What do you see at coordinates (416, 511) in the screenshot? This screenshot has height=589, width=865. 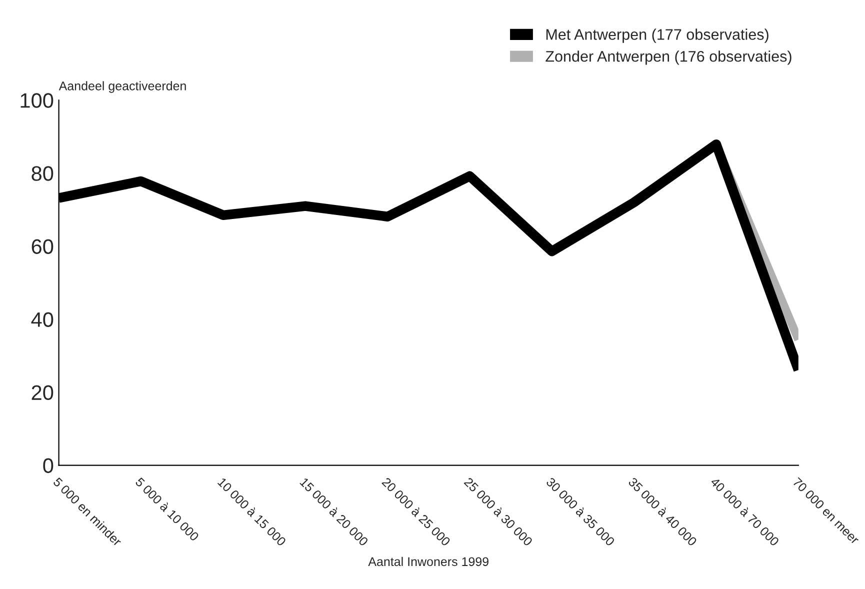 I see `x-tick-label: 20 000 à 25 000` at bounding box center [416, 511].